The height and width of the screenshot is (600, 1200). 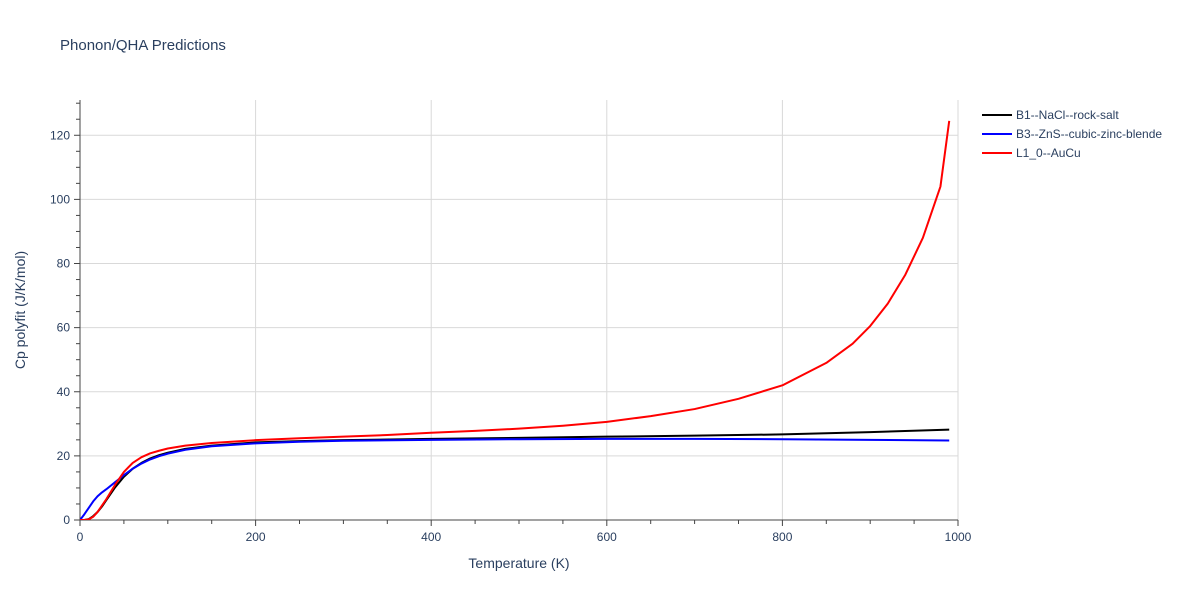 What do you see at coordinates (1089, 134) in the screenshot?
I see `legend-label-1: B3--ZnS--cubic-zinc-blende` at bounding box center [1089, 134].